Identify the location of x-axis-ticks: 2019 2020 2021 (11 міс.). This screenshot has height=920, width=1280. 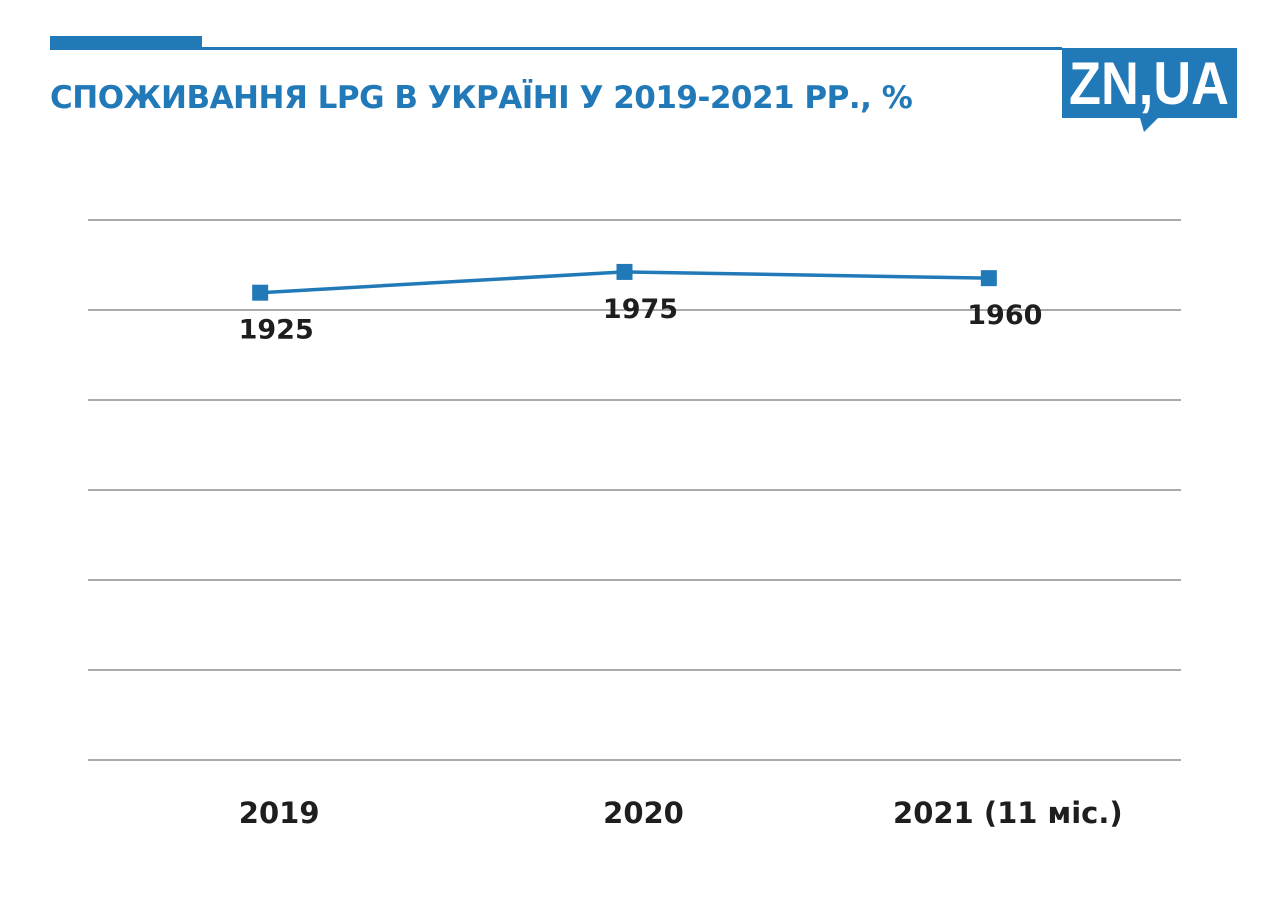
(681, 813).